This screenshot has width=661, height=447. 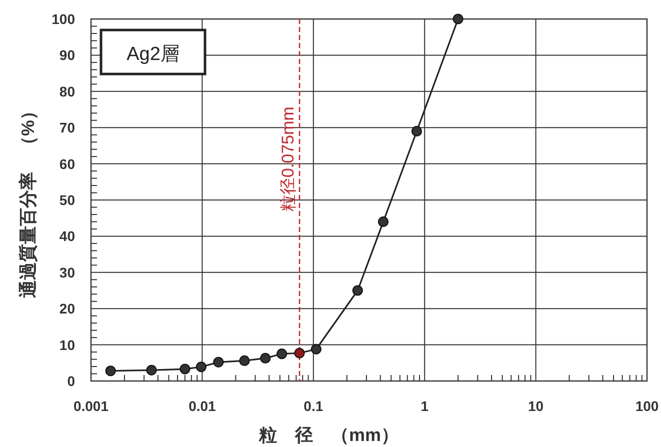 I want to click on y-tick-label: 100, so click(x=64, y=19).